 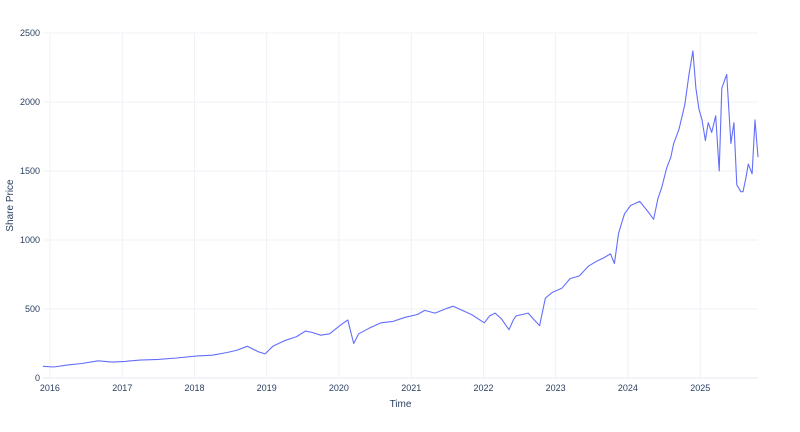 I want to click on x-tick-labels: 2016 2017 2018 2019 2020 2021 2022 2023 2024 2025, so click(x=375, y=388).